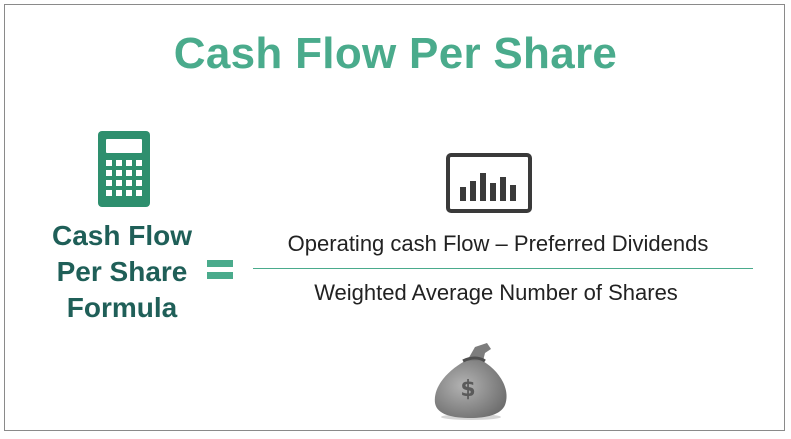 The height and width of the screenshot is (439, 791). I want to click on formula-label: Cash Flow Per Share Formula, so click(122, 272).